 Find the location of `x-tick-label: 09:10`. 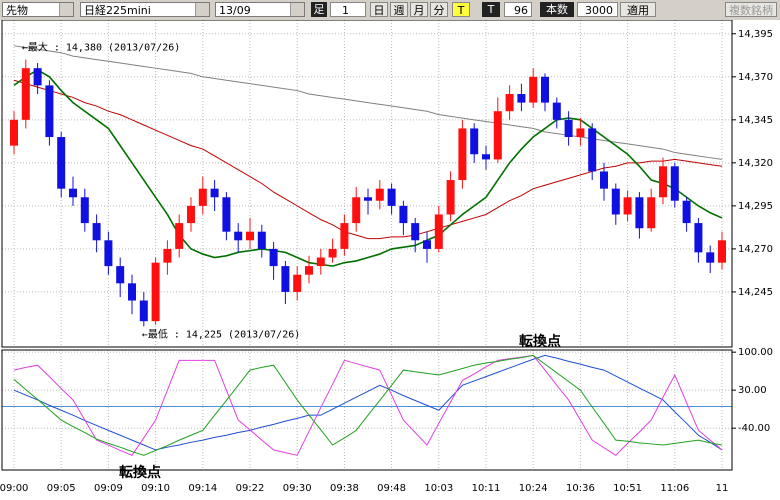

x-tick-label: 09:10 is located at coordinates (155, 488).